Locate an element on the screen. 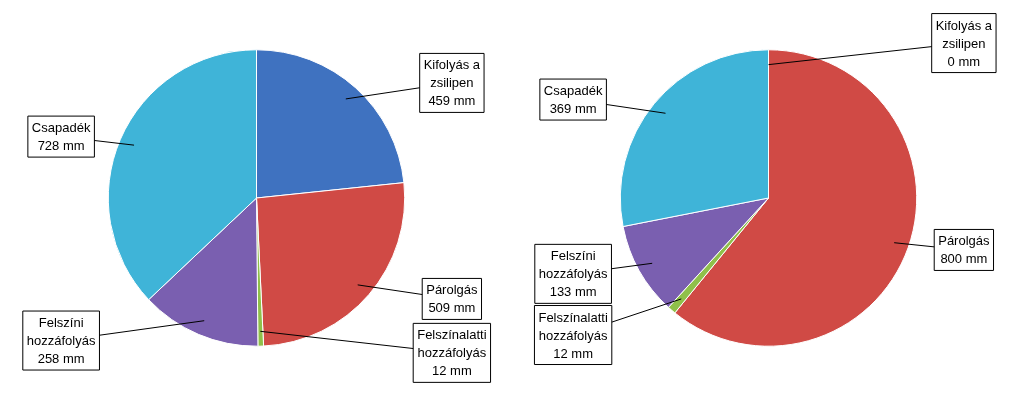  data-label: 800 mm is located at coordinates (964, 259).